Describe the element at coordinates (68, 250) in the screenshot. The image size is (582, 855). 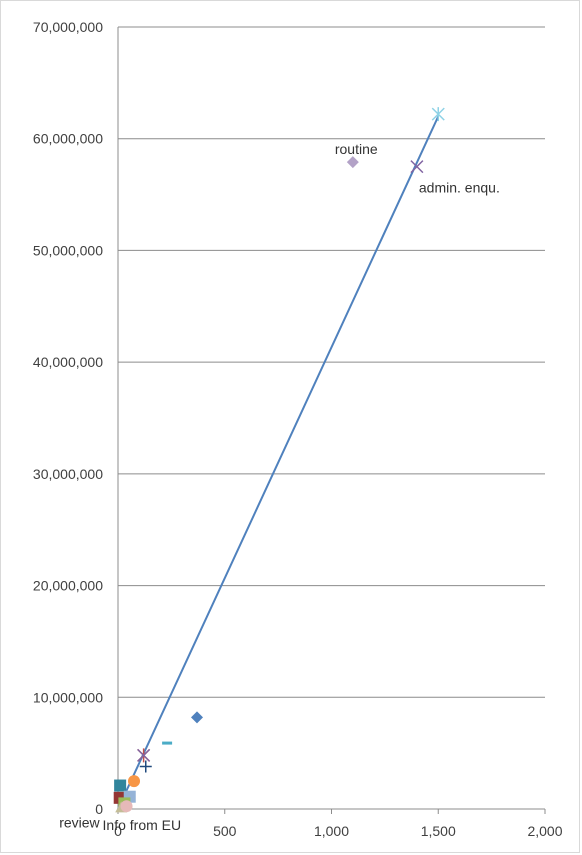
I see `y-tick-label: 50,000,000` at that location.